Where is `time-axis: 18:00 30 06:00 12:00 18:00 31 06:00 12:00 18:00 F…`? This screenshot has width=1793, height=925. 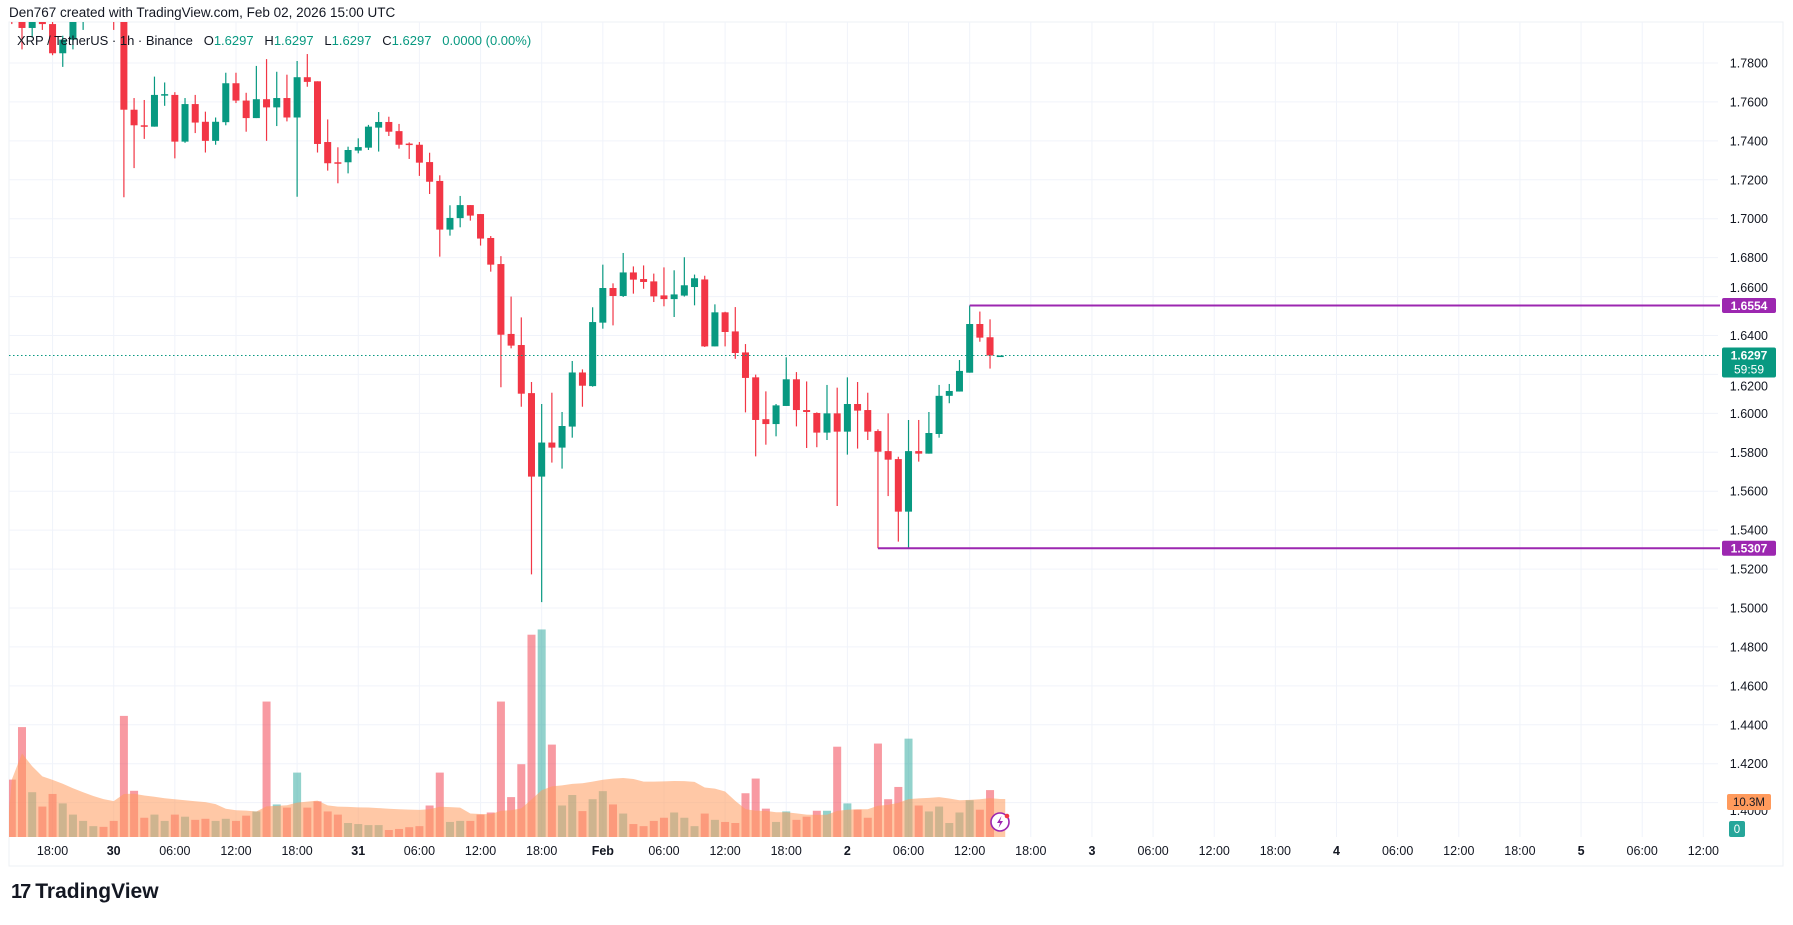 time-axis: 18:00 30 06:00 12:00 18:00 31 06:00 12:00 18:00 F… is located at coordinates (878, 851).